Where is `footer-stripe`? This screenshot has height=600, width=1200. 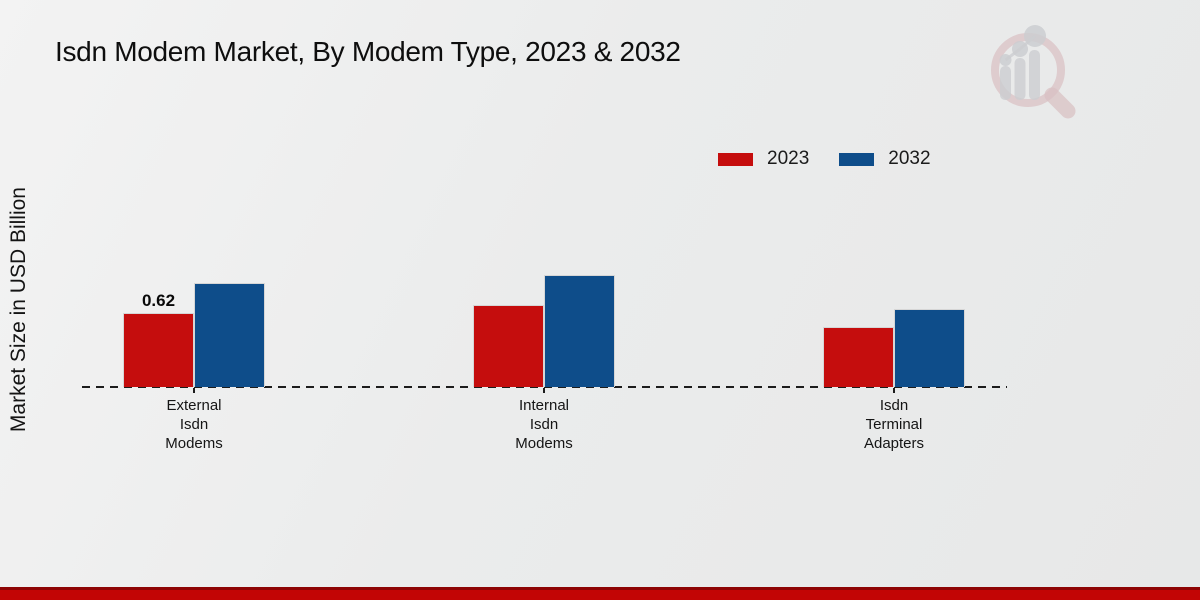 footer-stripe is located at coordinates (600, 593).